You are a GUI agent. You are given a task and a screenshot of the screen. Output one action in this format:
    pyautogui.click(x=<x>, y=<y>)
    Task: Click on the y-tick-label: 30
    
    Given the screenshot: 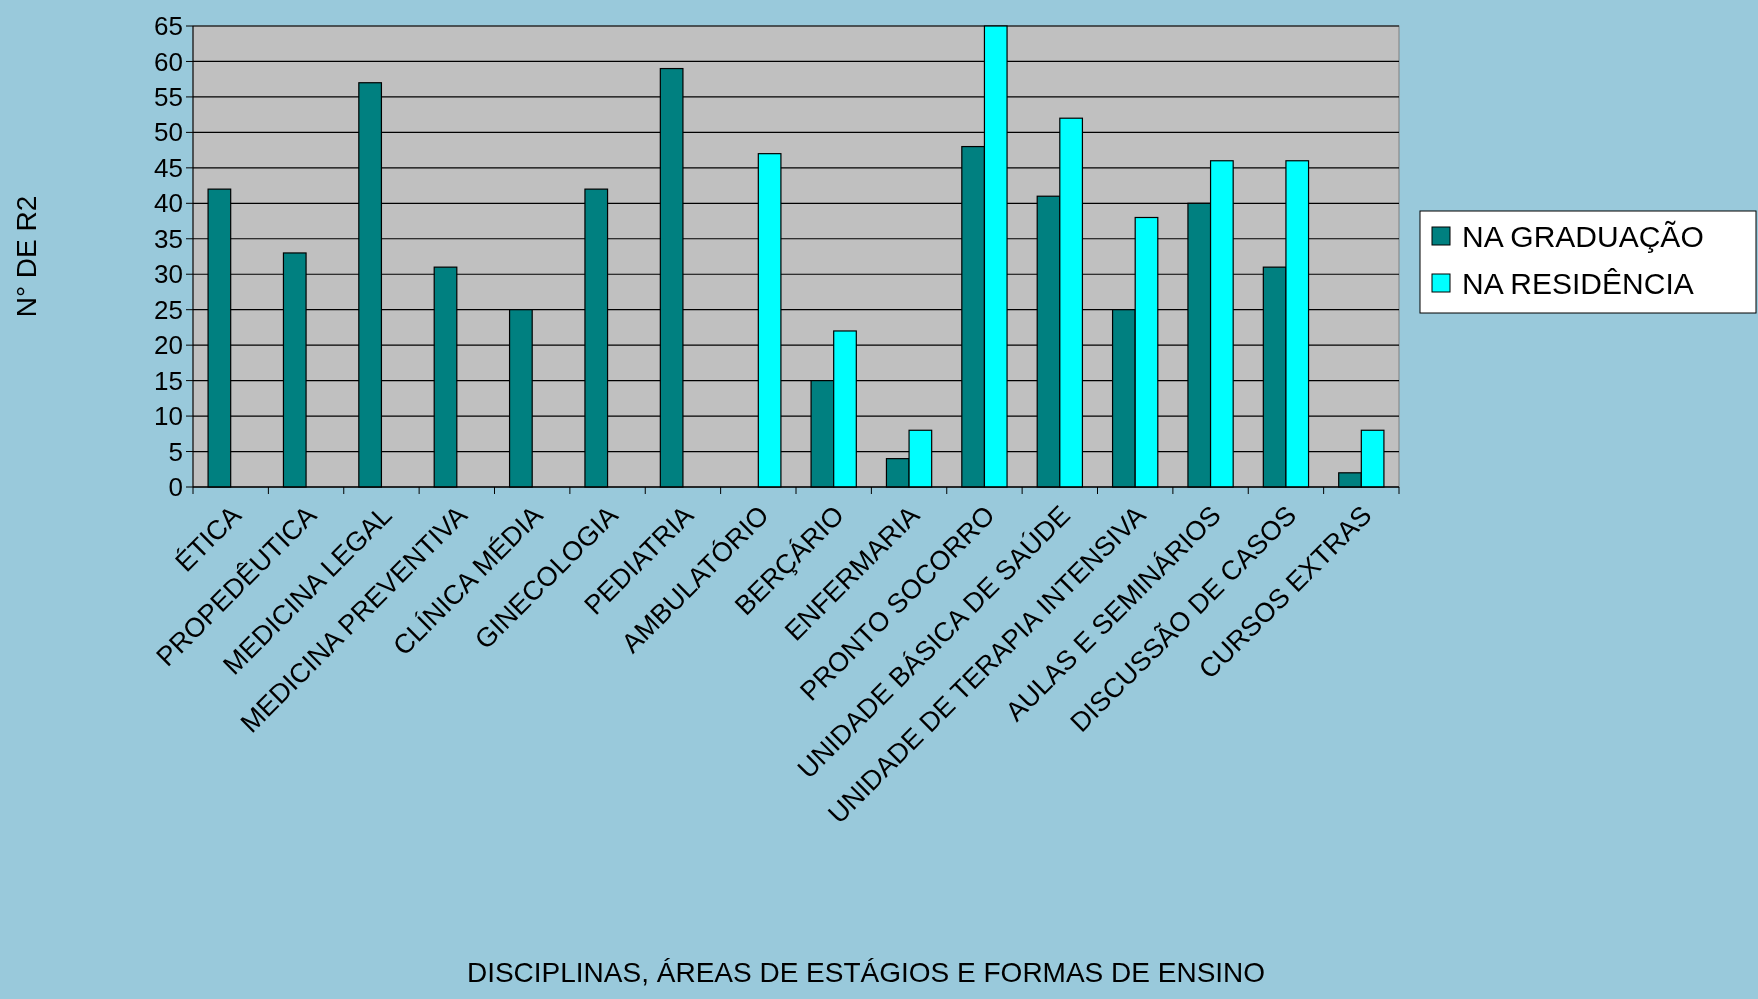 What is the action you would take?
    pyautogui.click(x=168, y=274)
    